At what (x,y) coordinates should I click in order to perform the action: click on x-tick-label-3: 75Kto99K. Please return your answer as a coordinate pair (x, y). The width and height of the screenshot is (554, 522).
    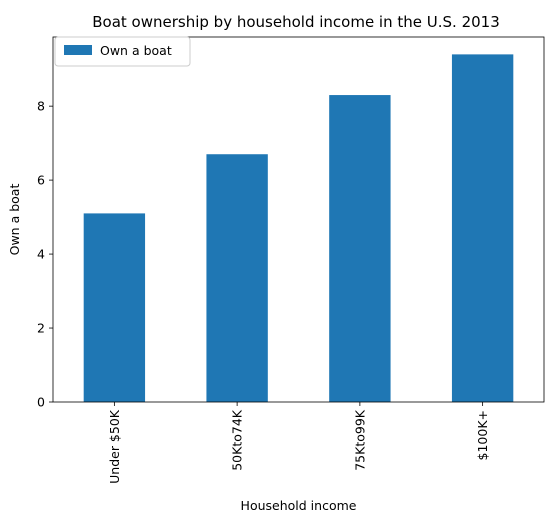
    Looking at the image, I should click on (359, 440).